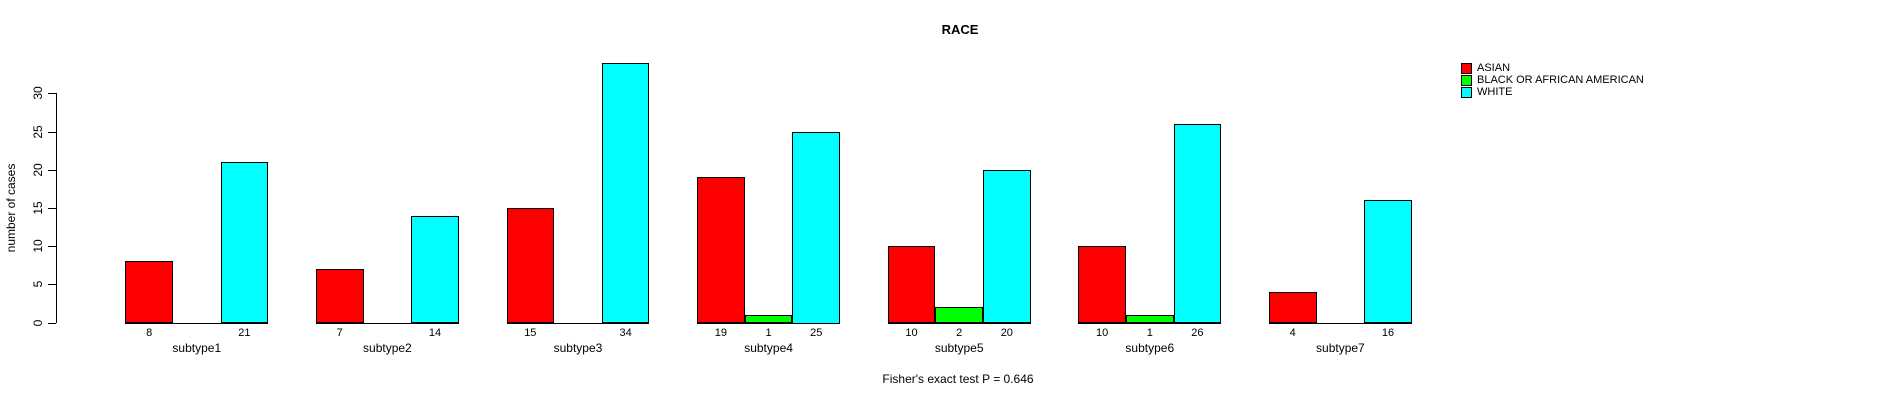  I want to click on y-tick-label: 25, so click(38, 131).